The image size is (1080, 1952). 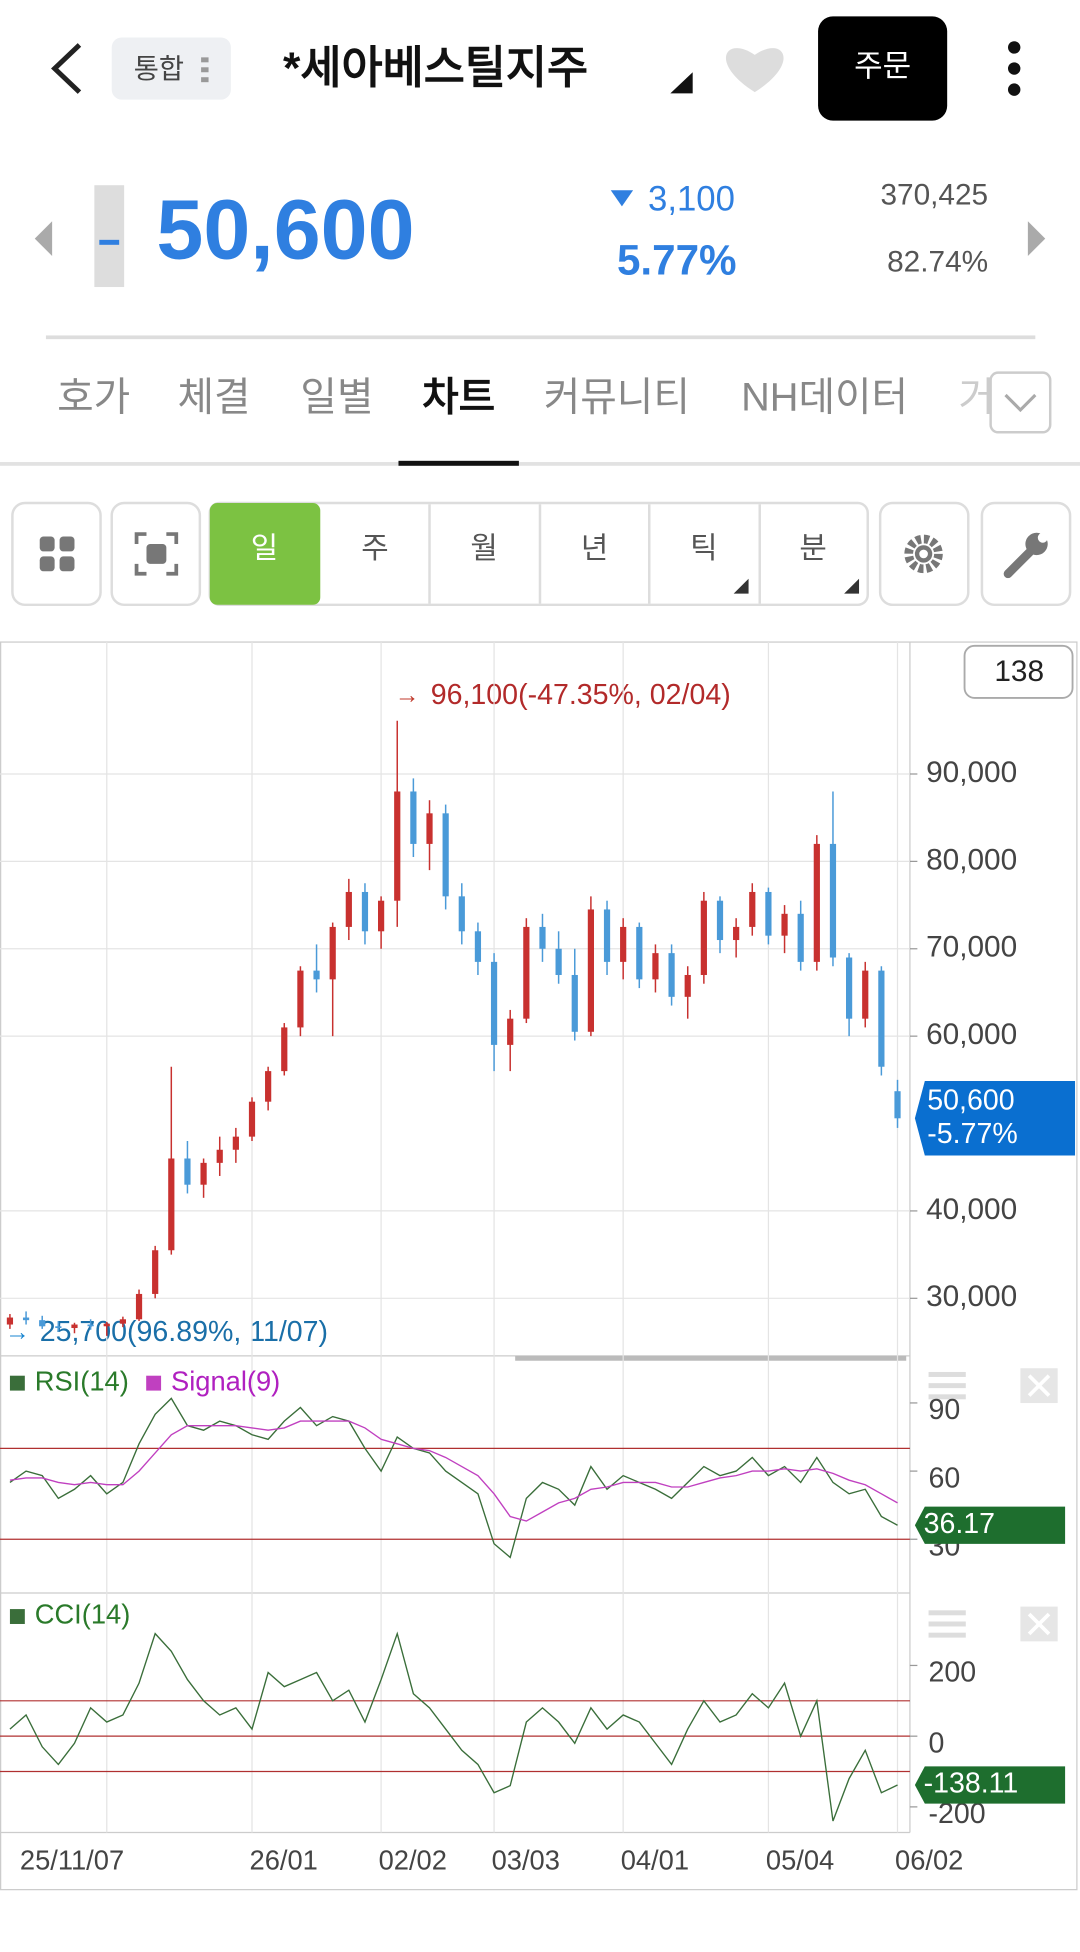 I want to click on volume: 370,425, so click(x=934, y=194).